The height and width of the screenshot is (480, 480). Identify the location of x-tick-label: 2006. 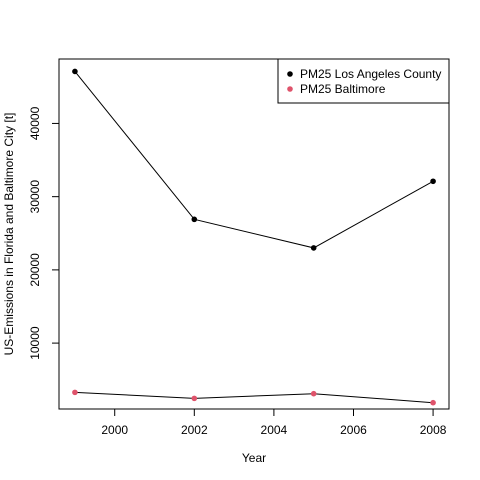
(353, 430).